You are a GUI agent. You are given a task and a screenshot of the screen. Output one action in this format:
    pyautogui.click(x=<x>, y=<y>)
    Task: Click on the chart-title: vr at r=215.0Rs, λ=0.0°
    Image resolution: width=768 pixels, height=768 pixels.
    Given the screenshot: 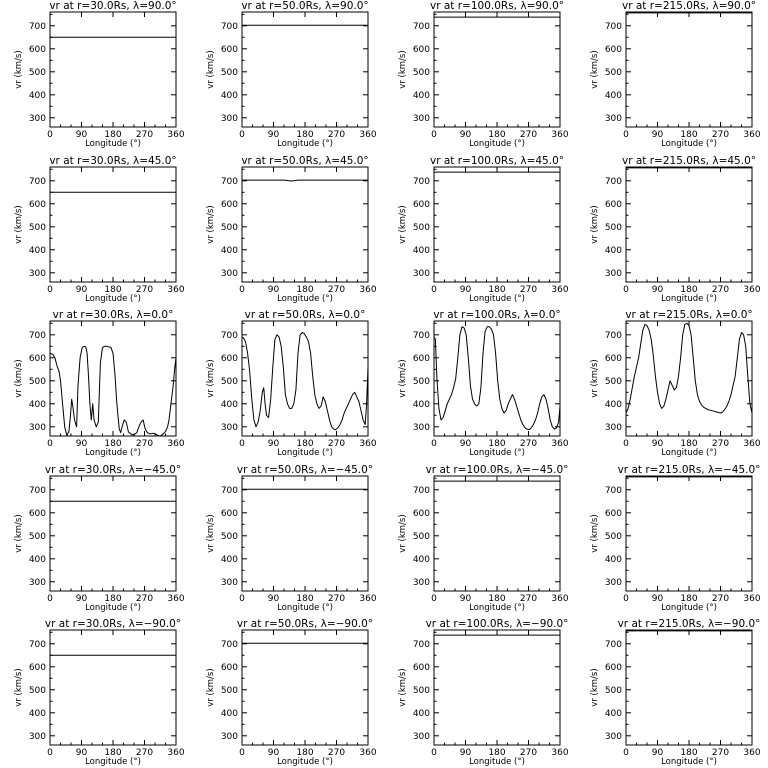 What is the action you would take?
    pyautogui.click(x=688, y=315)
    